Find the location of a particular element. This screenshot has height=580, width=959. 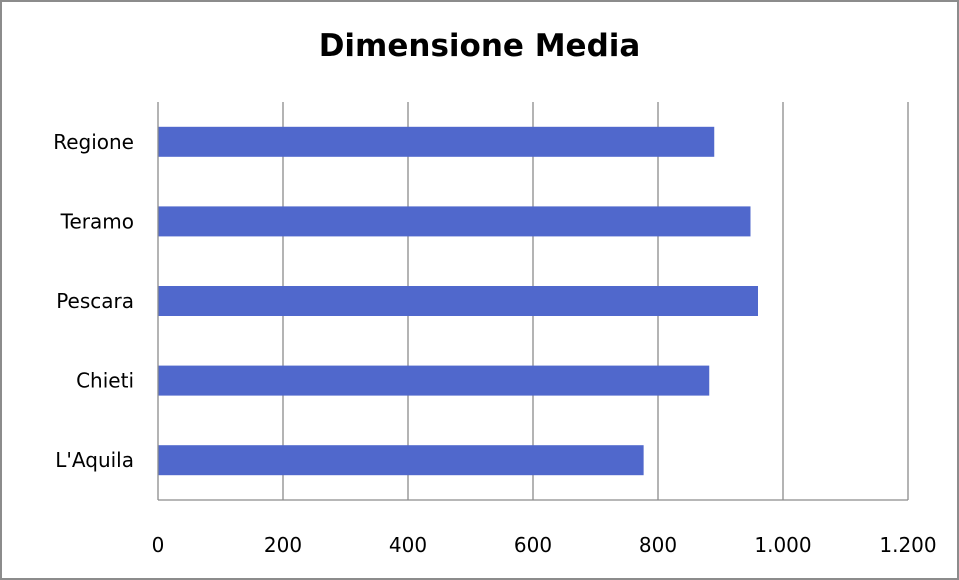

bar-regione is located at coordinates (436, 141).